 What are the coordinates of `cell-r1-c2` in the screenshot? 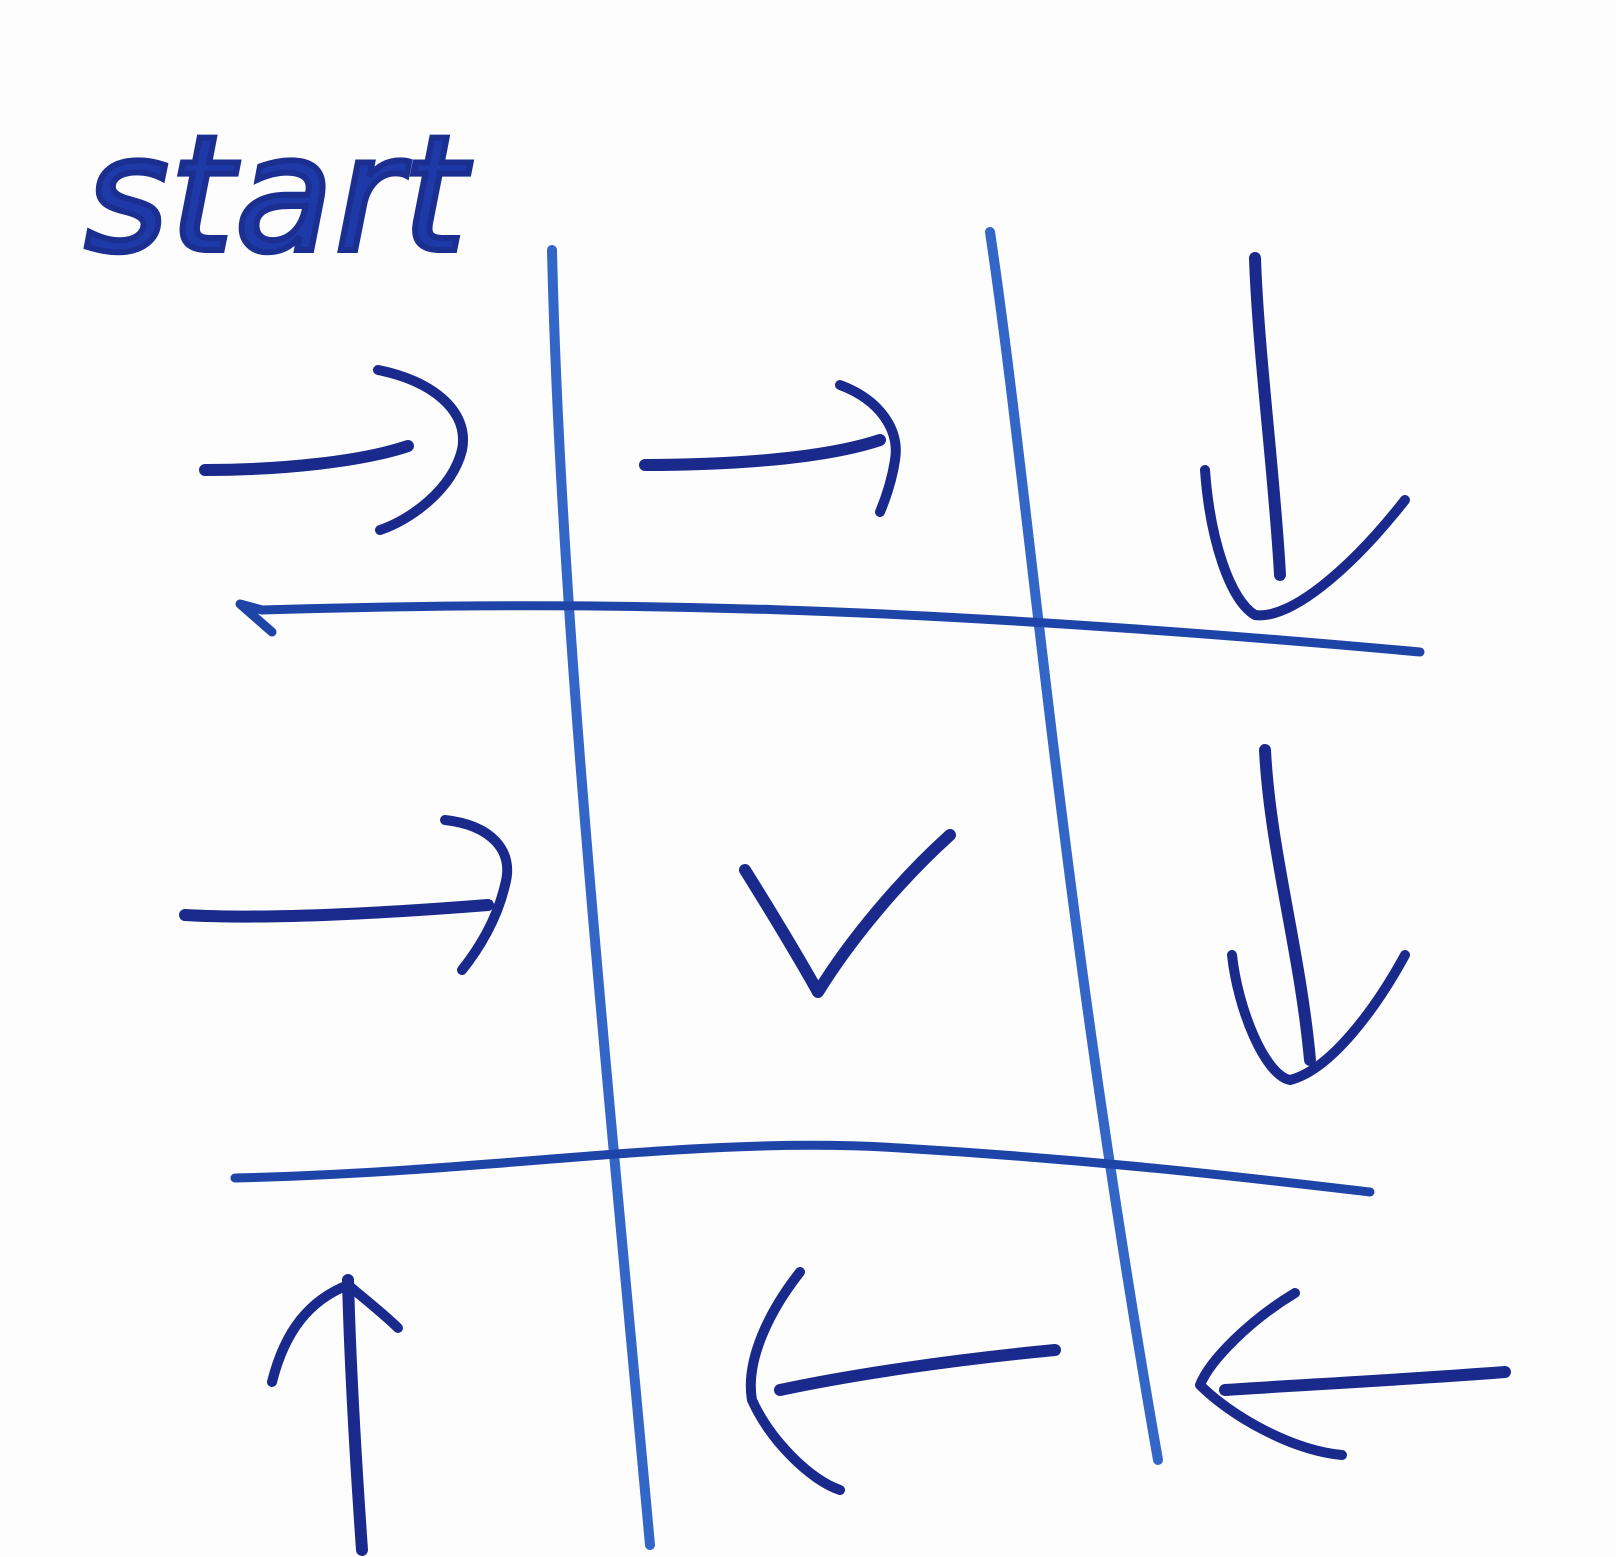 It's located at (770, 448).